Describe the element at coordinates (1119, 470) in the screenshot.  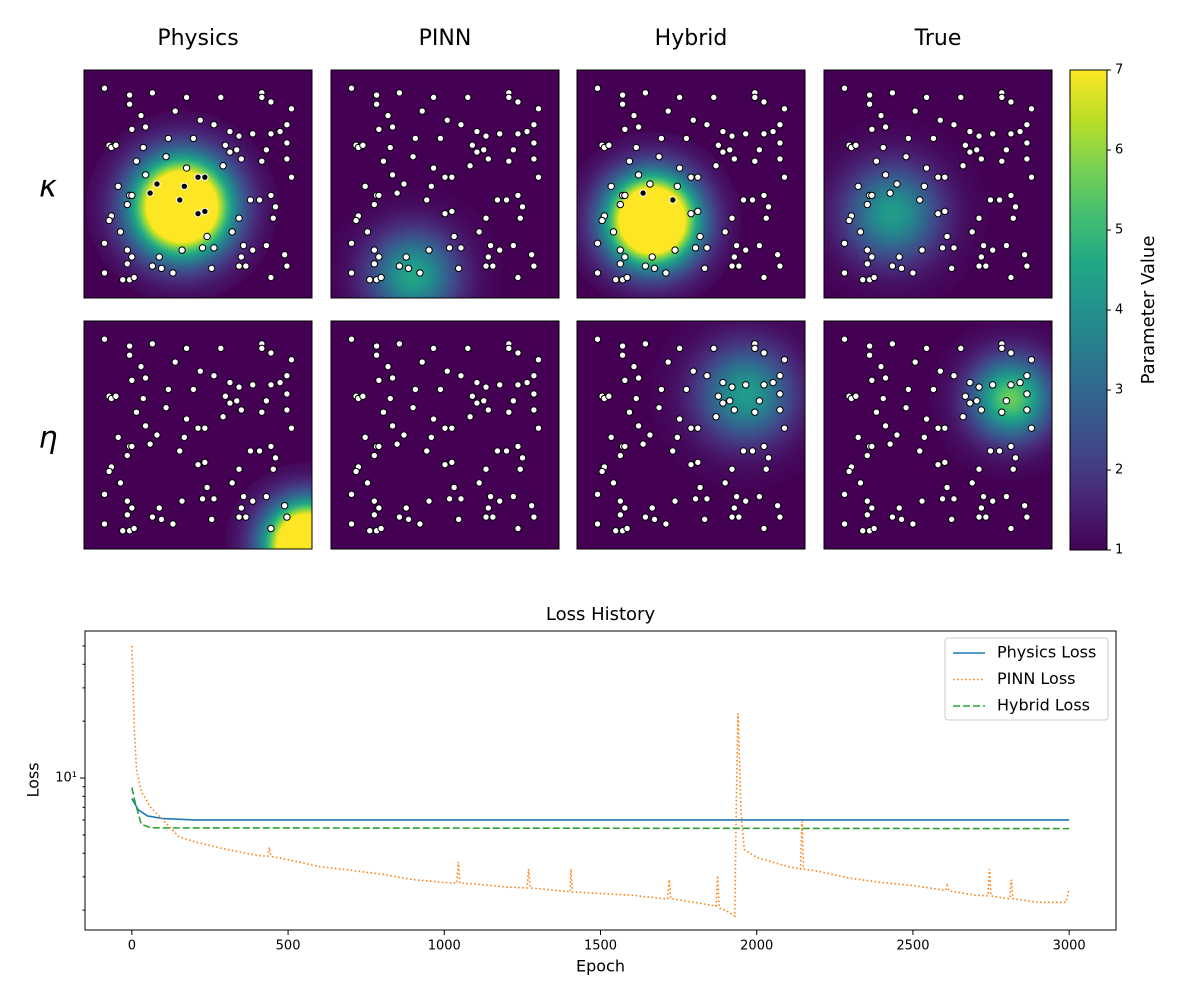
I see `colorbar-tick-label: 2` at that location.